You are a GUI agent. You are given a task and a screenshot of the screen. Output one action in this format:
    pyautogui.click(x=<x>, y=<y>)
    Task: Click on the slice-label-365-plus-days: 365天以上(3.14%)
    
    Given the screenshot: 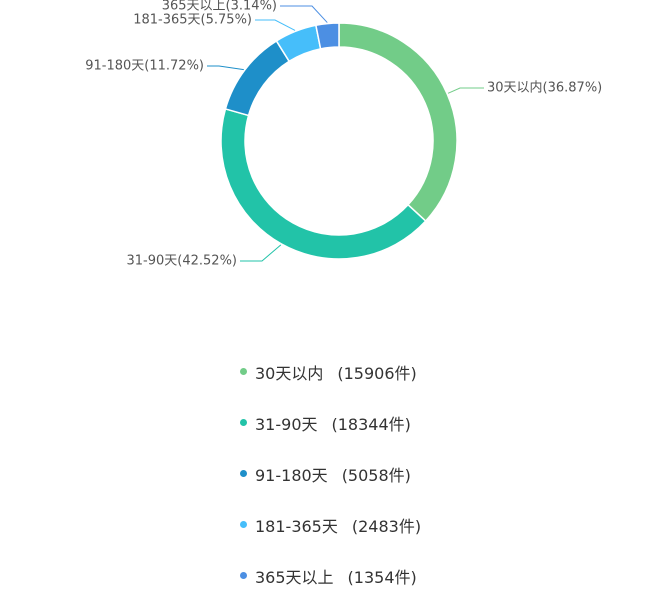 What is the action you would take?
    pyautogui.click(x=219, y=7)
    